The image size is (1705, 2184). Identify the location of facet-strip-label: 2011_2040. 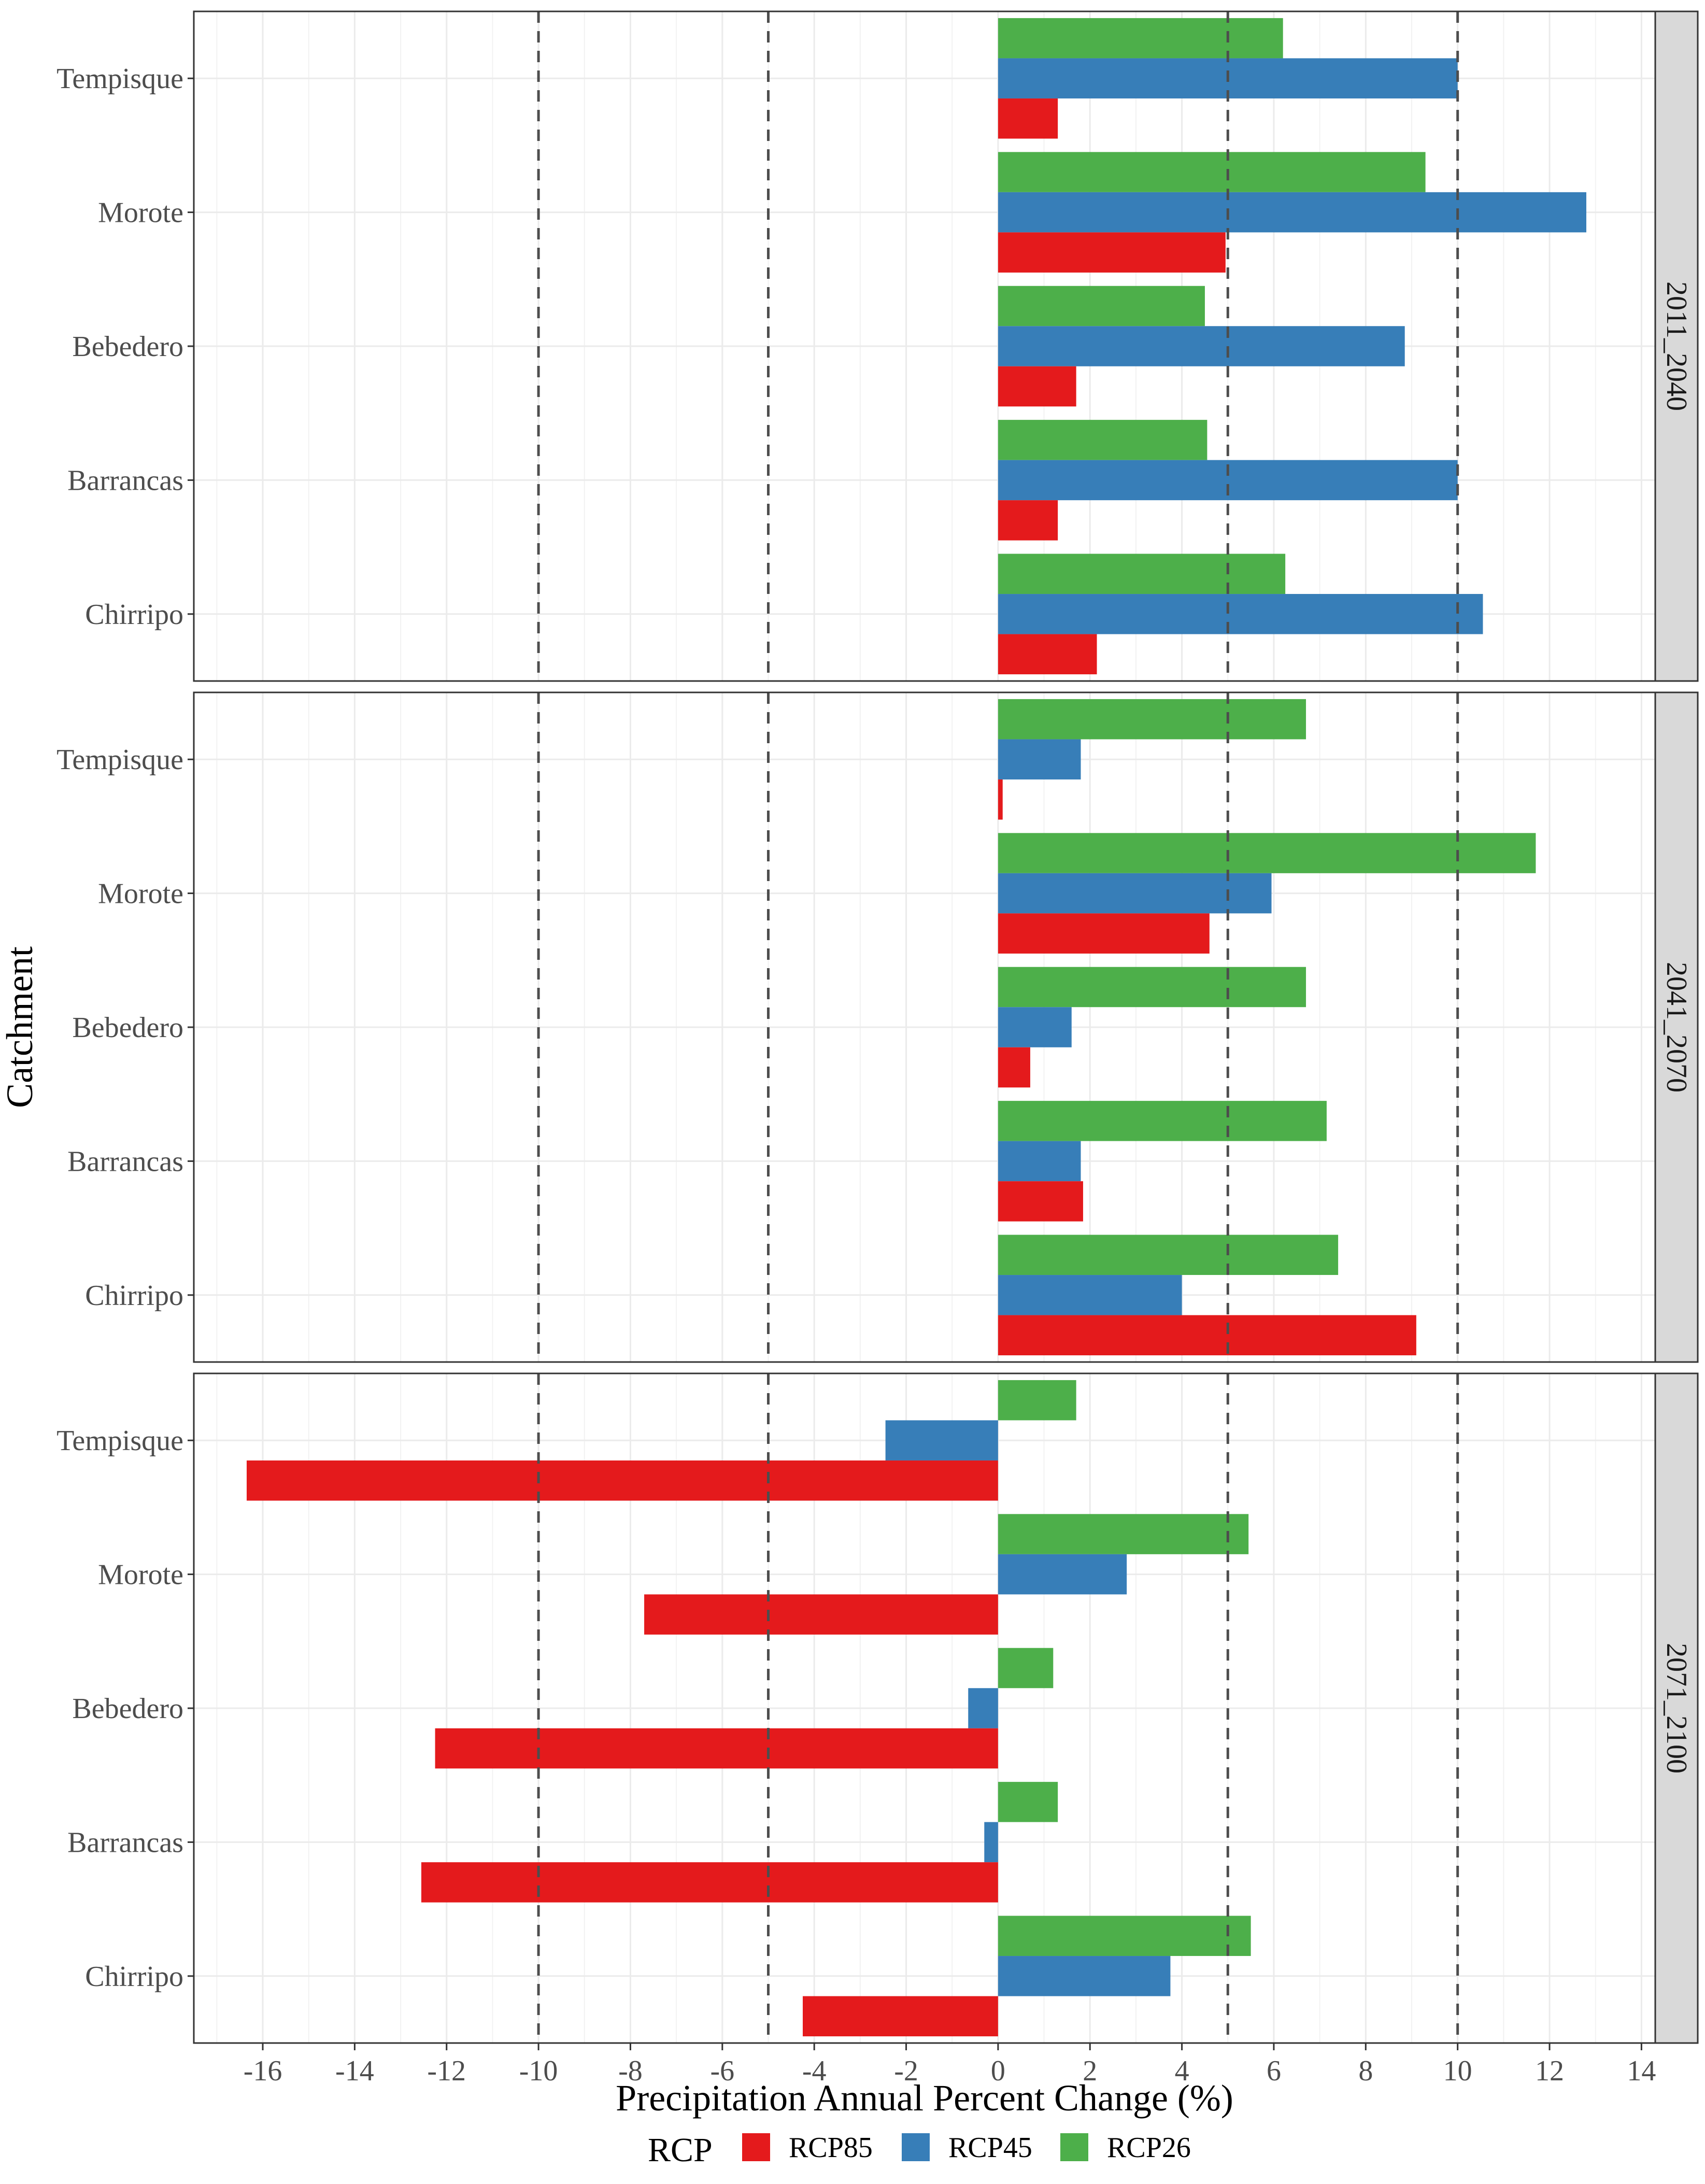
(1676, 346).